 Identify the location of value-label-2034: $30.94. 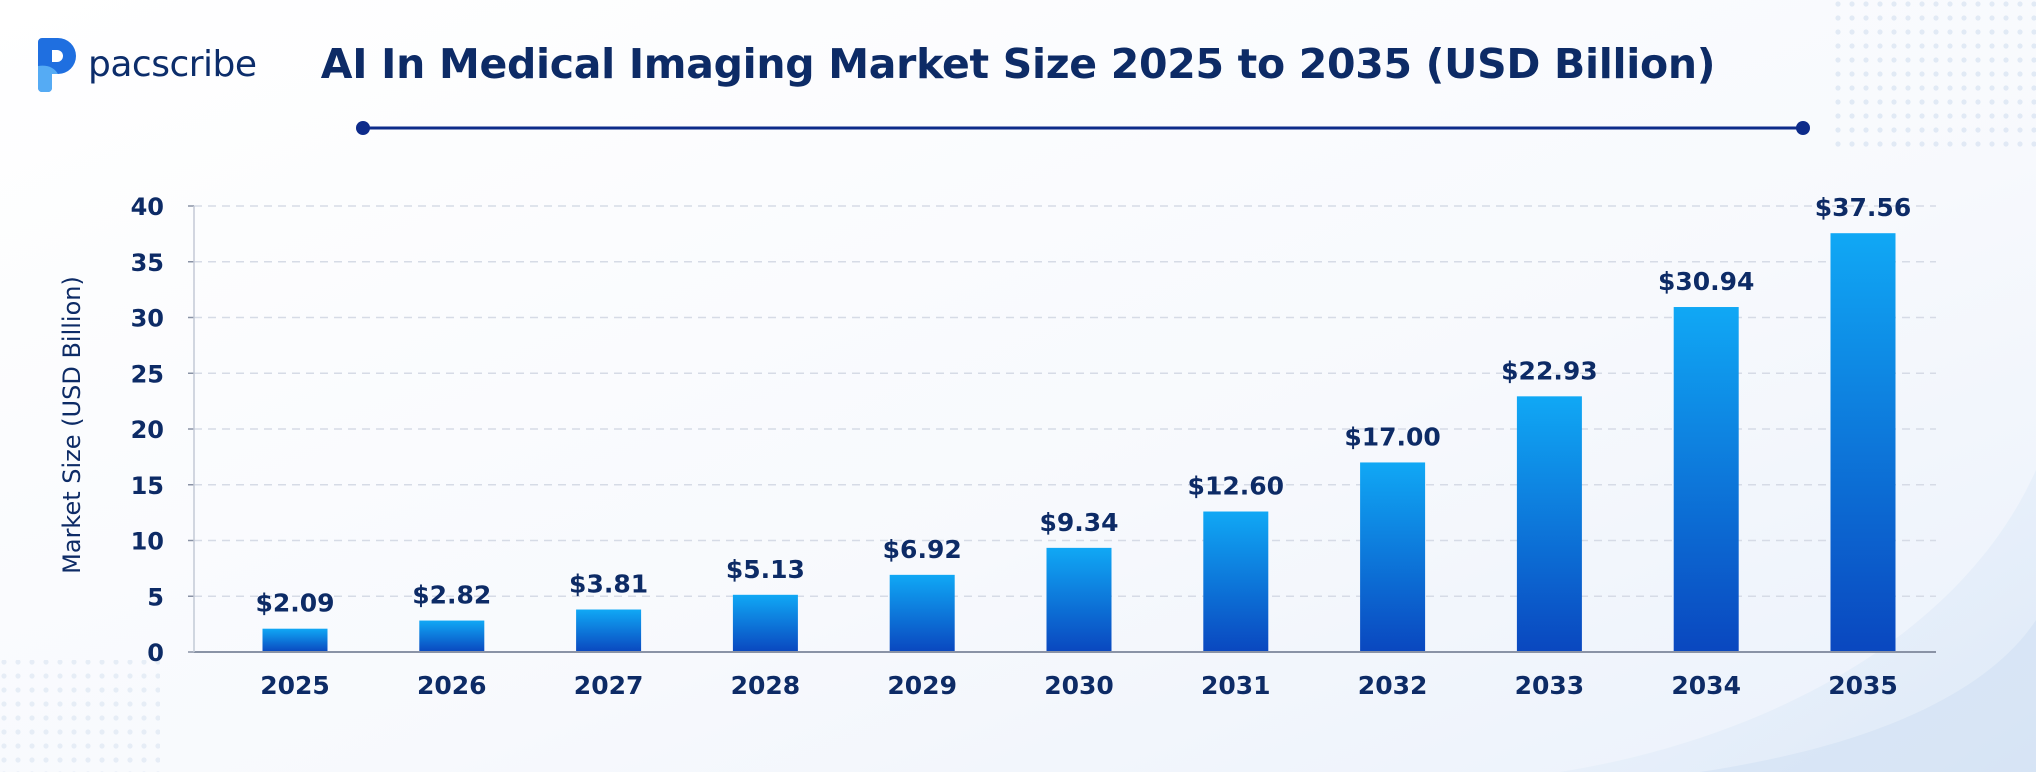
(1706, 281).